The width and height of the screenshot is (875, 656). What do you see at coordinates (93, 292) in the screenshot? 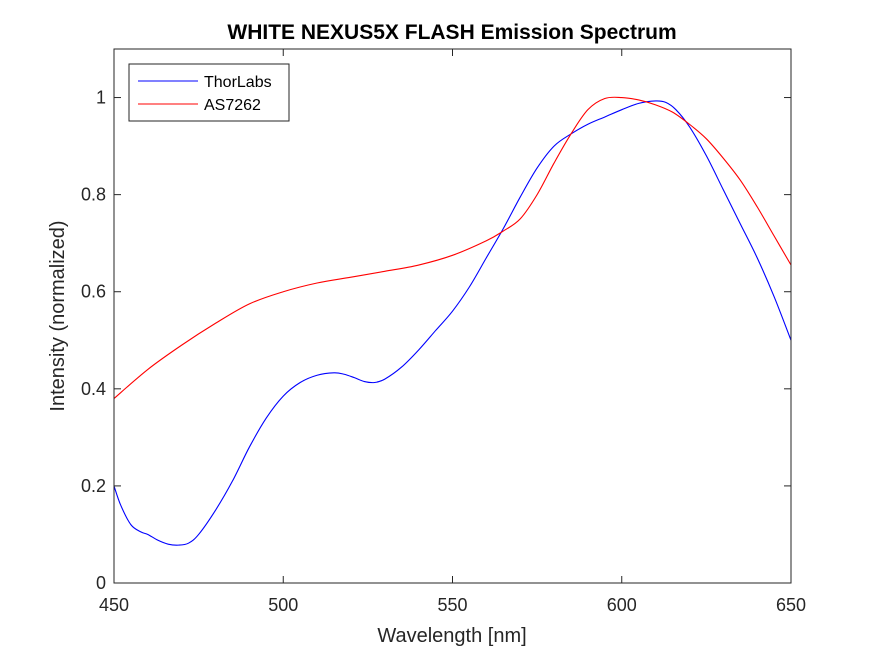
I see `y-tick-label: 0.6` at bounding box center [93, 292].